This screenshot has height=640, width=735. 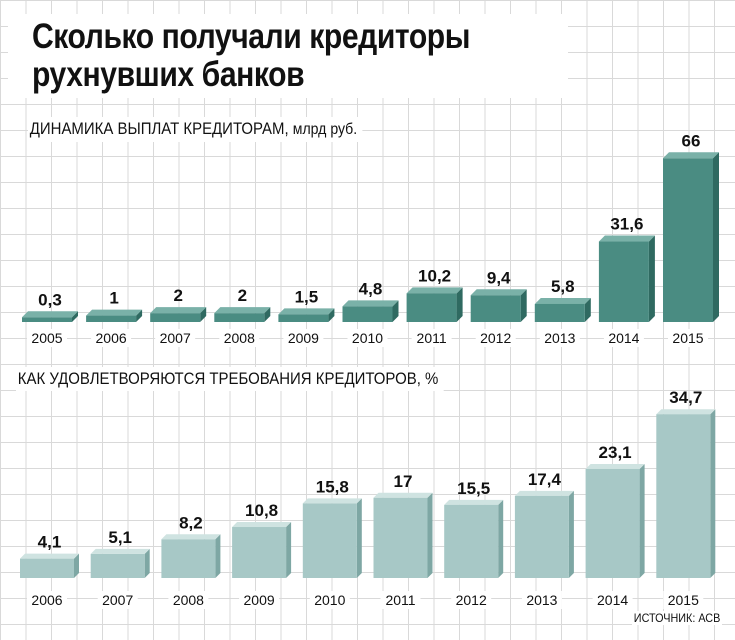 I want to click on value-label: 34,7, so click(x=685, y=397).